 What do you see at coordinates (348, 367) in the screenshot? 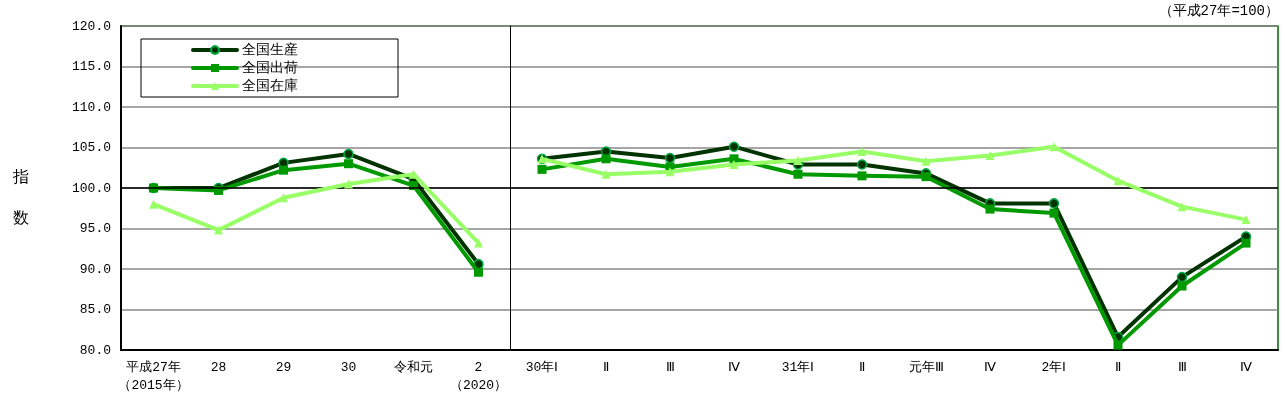
I see `x-tick-label: 30` at bounding box center [348, 367].